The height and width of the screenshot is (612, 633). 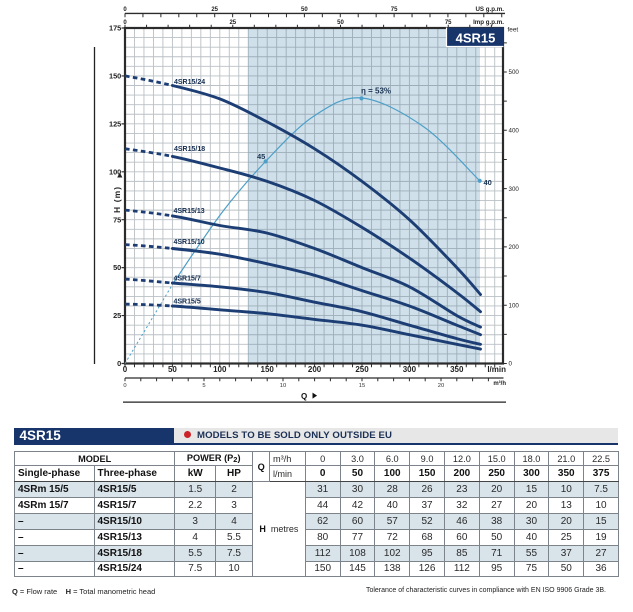 What do you see at coordinates (514, 72) in the screenshot?
I see `svg-text: 500` at bounding box center [514, 72].